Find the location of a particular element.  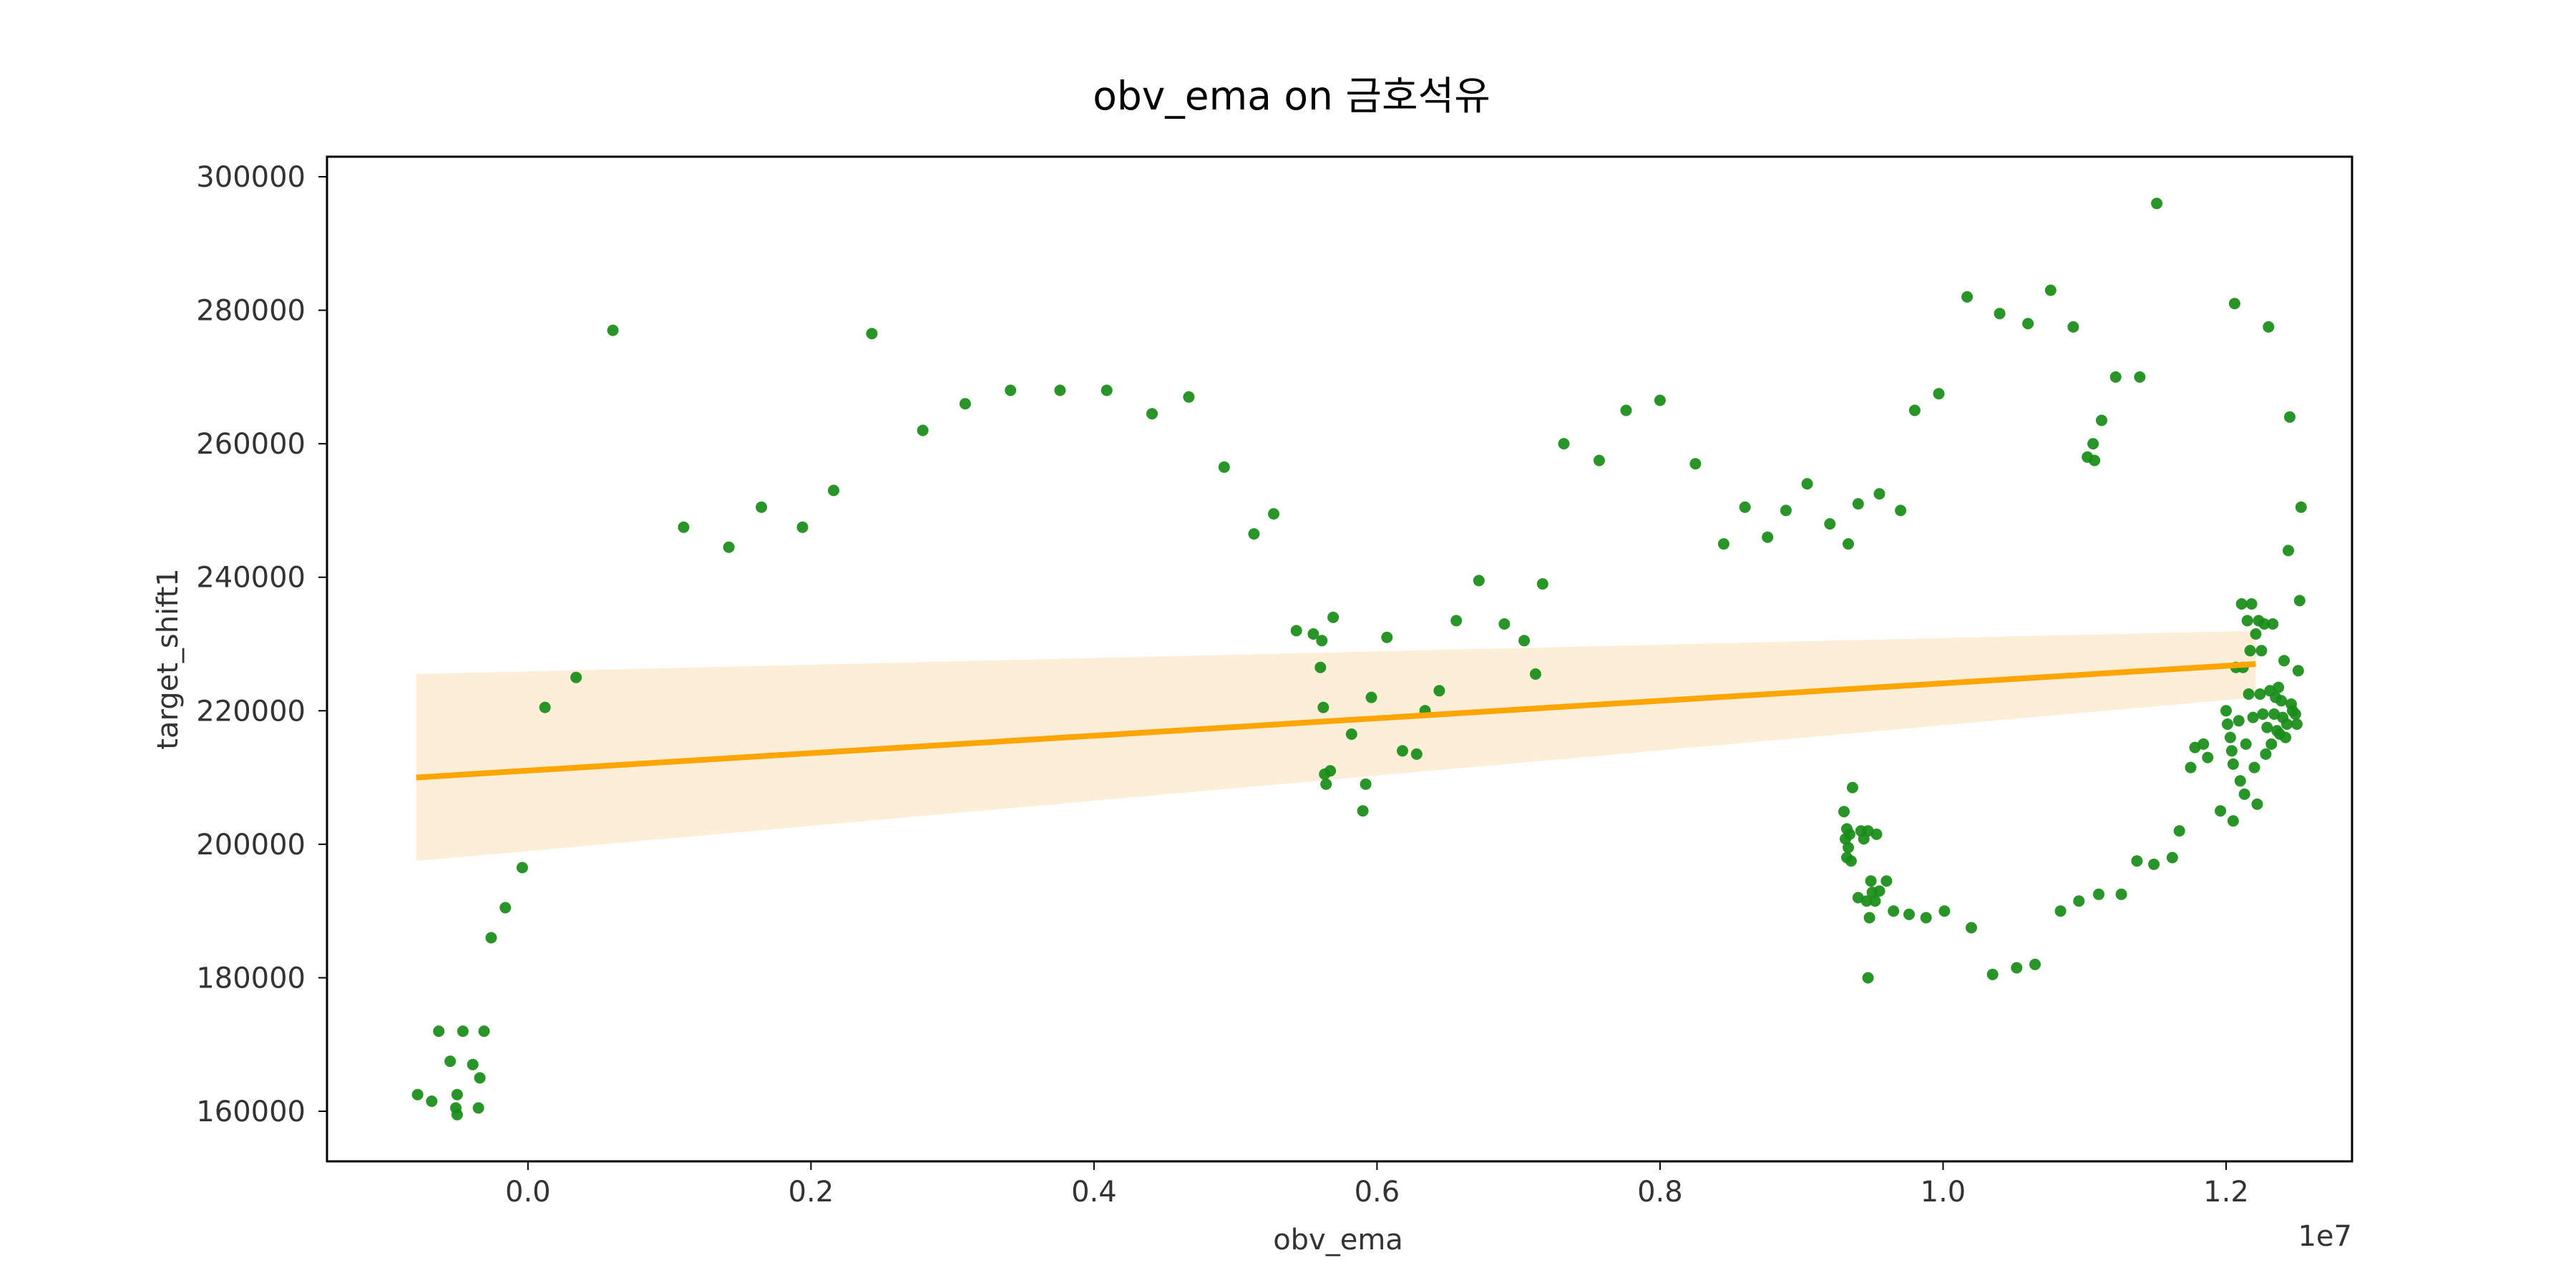

y-tick-label: 180000 is located at coordinates (251, 978).